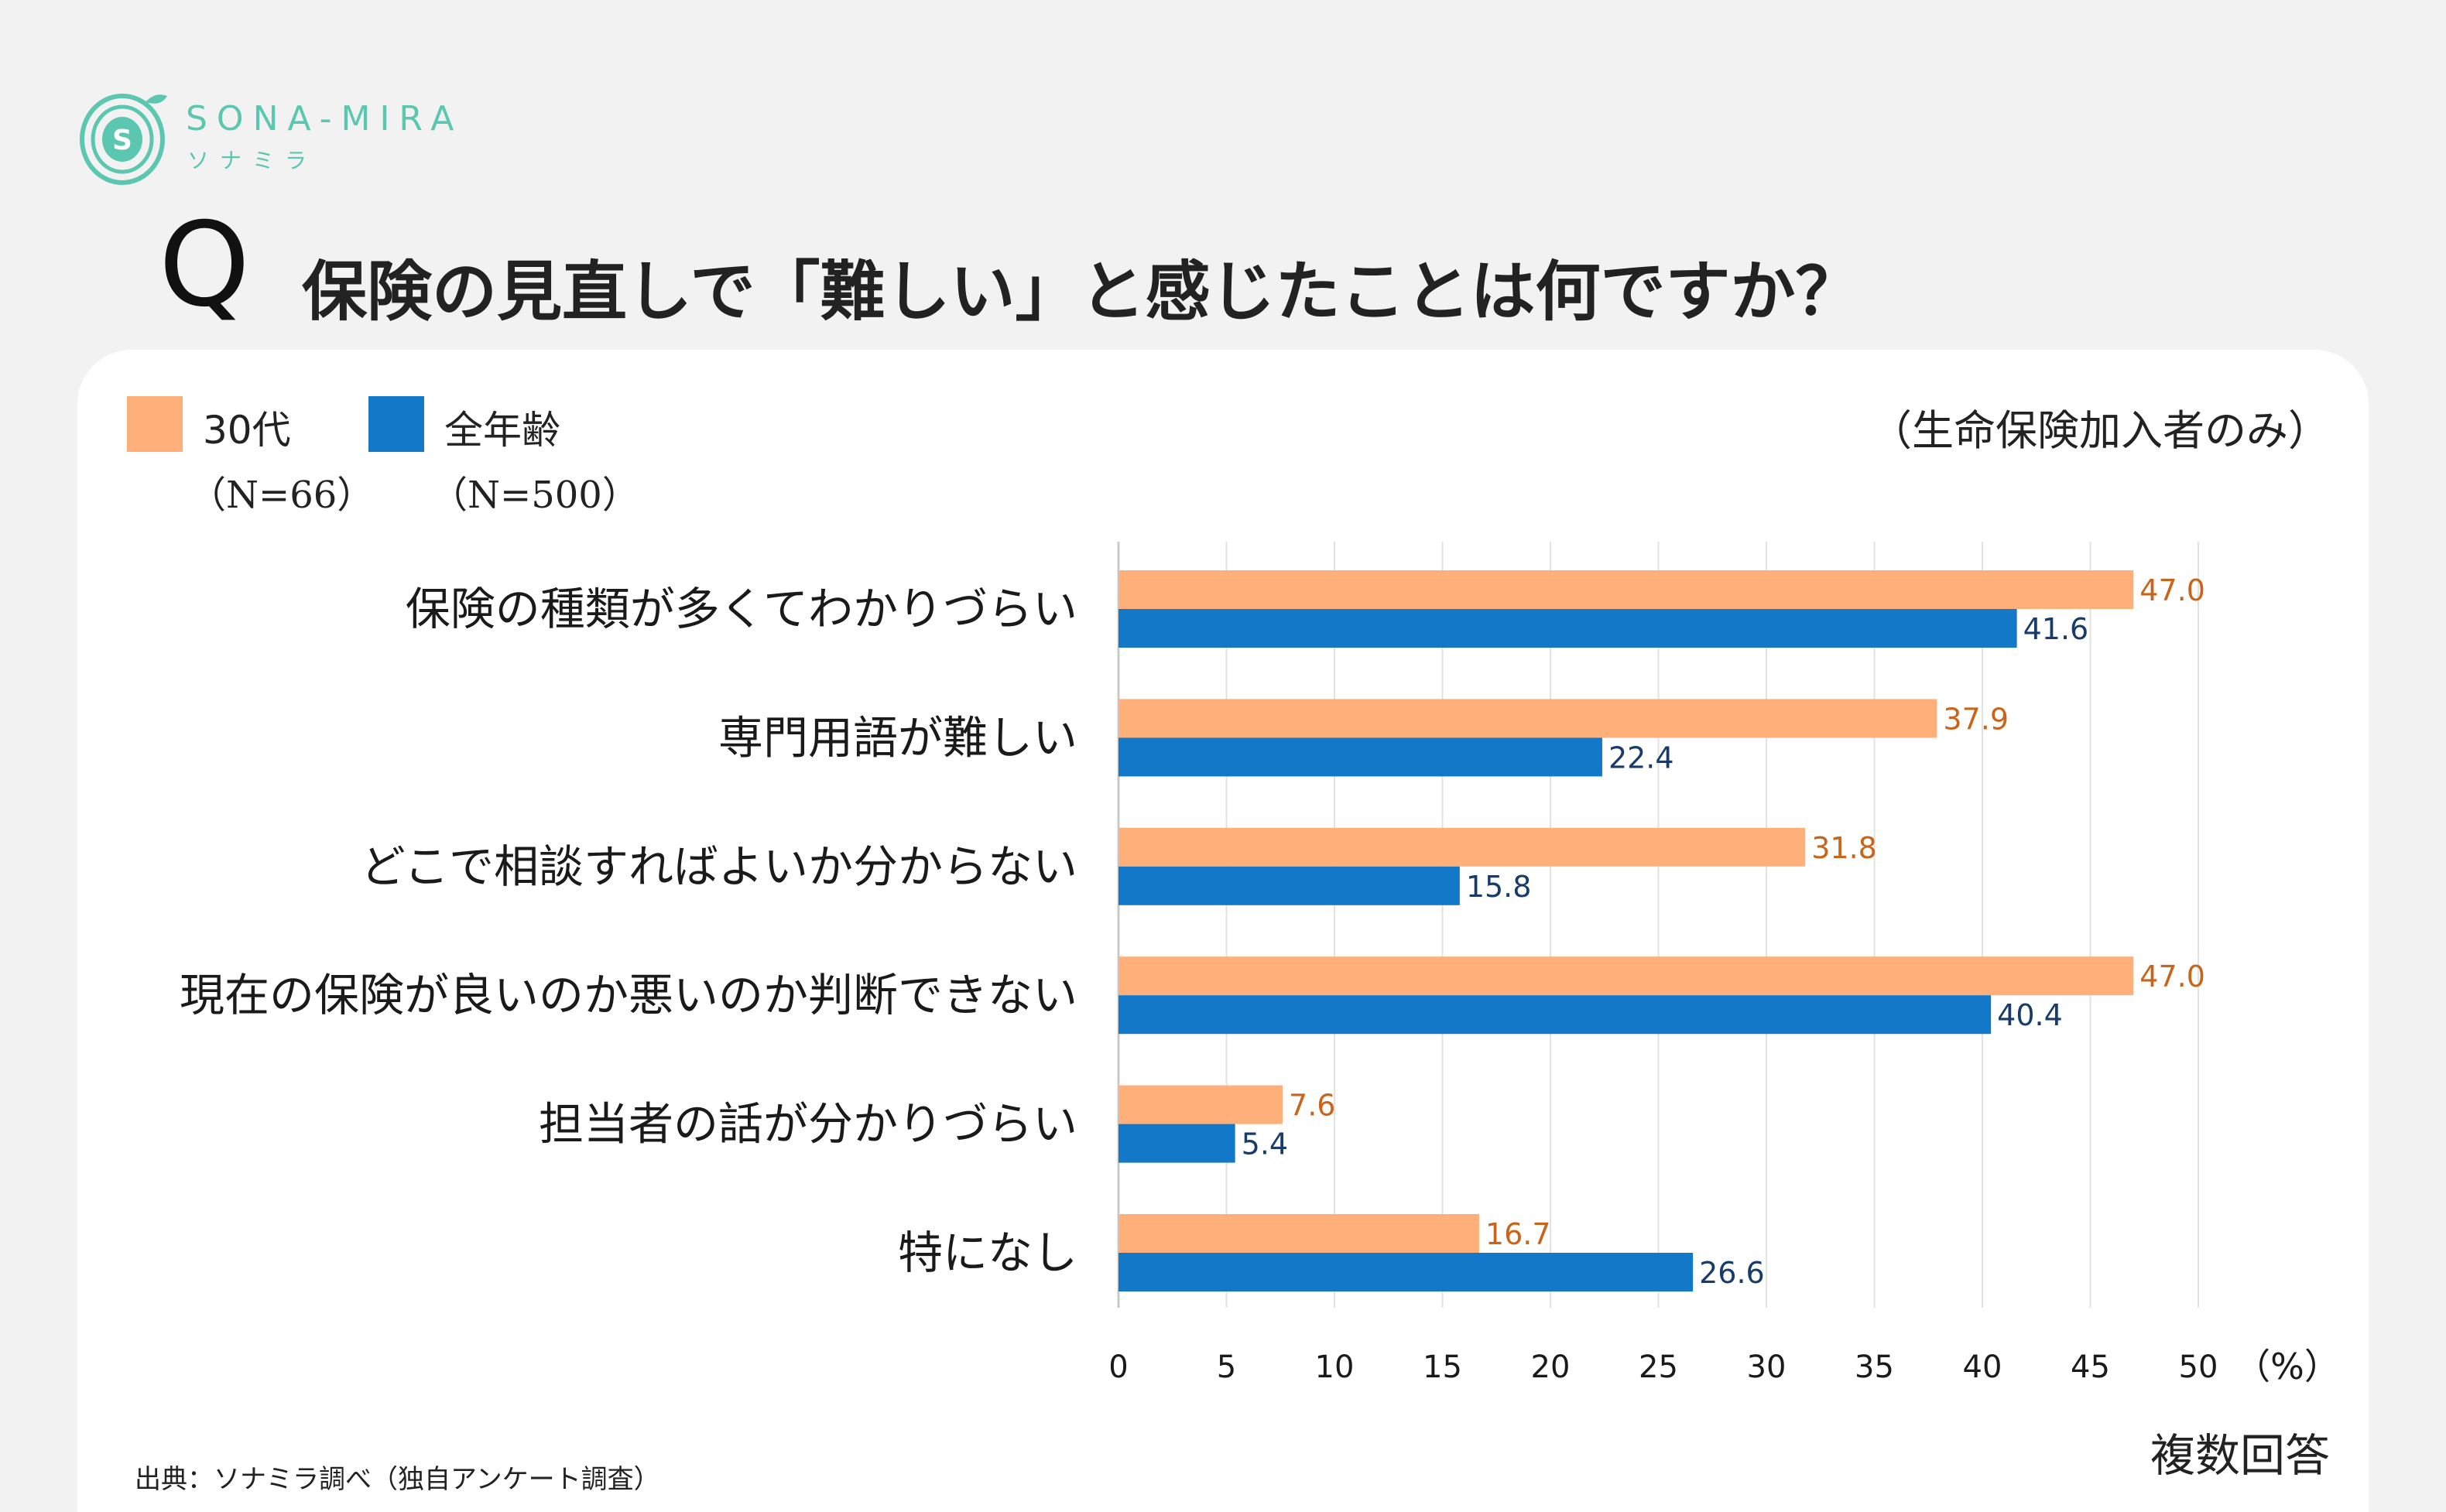 This screenshot has width=2446, height=1512. What do you see at coordinates (398, 1479) in the screenshot?
I see `source-note: 出典：ソナミラ調べ（独自アンケート調査）` at bounding box center [398, 1479].